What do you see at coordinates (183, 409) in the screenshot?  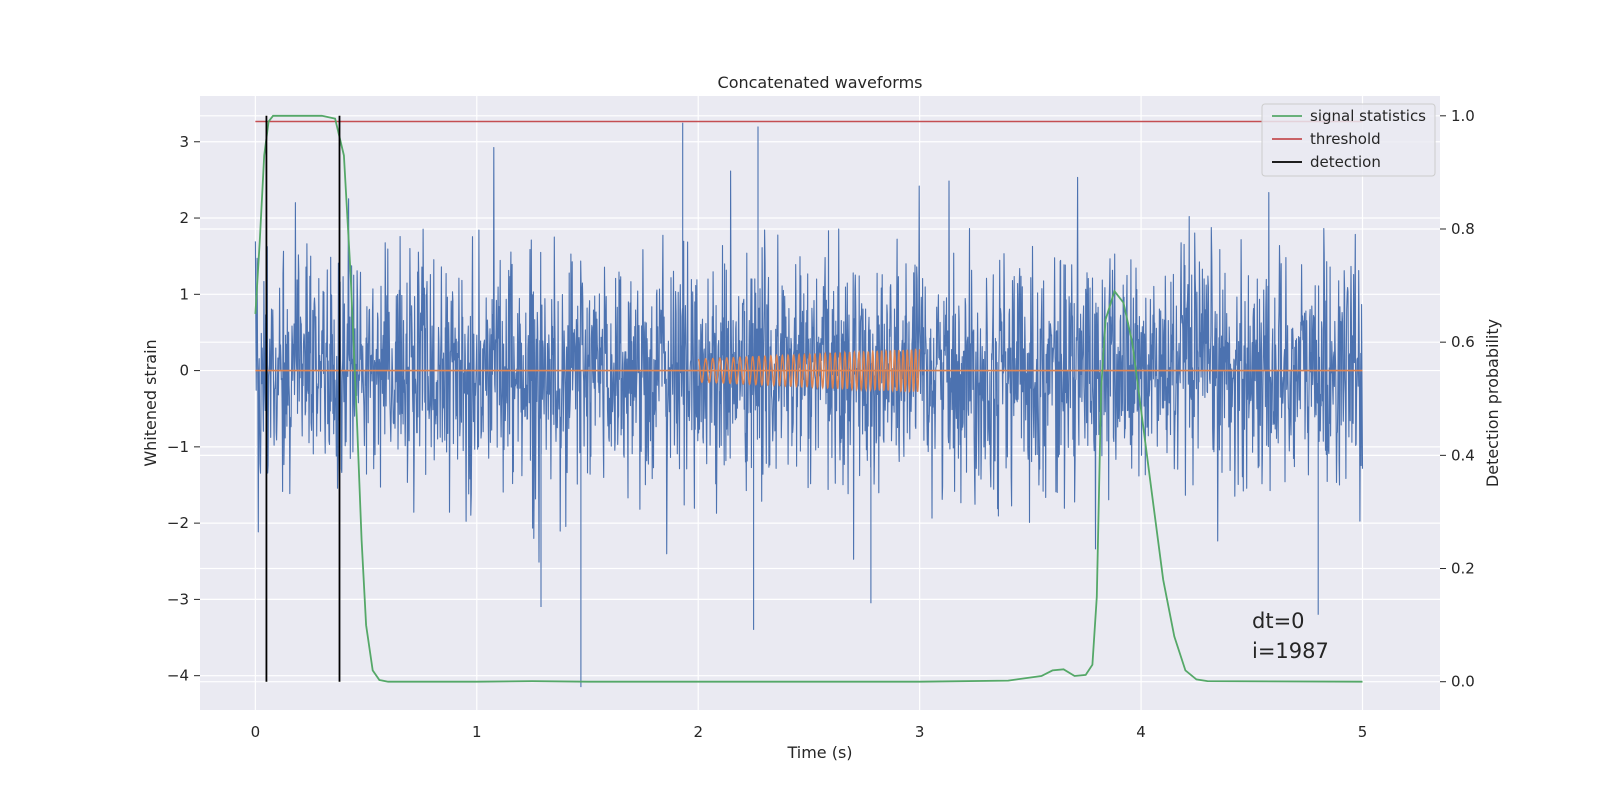 I see `y-axis-left-ticks: −4 −3 −2 −1 0 1 2 3` at bounding box center [183, 409].